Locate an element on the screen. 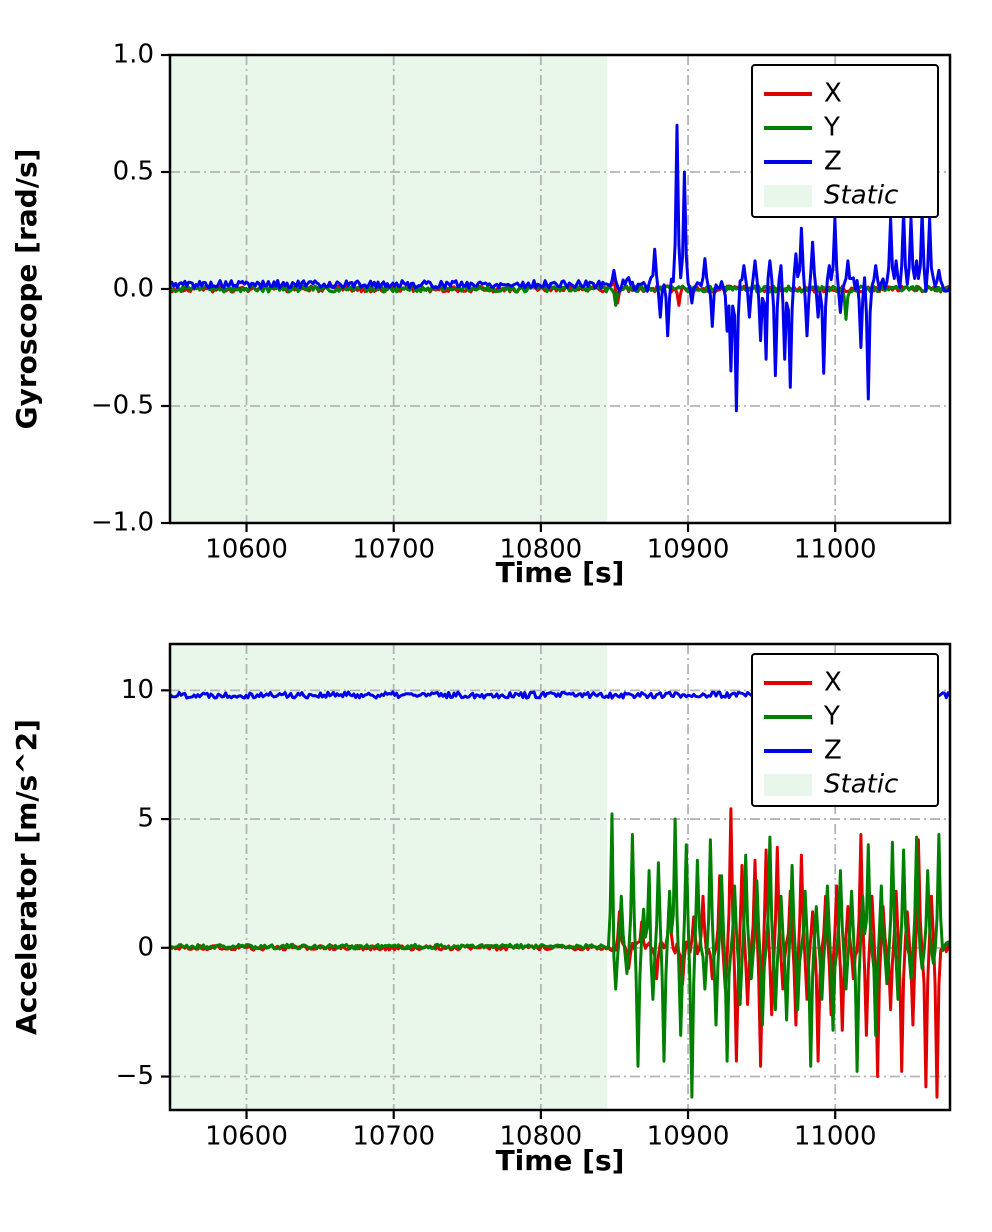 The width and height of the screenshot is (992, 1232). y-tick-label: 5 is located at coordinates (145, 819).